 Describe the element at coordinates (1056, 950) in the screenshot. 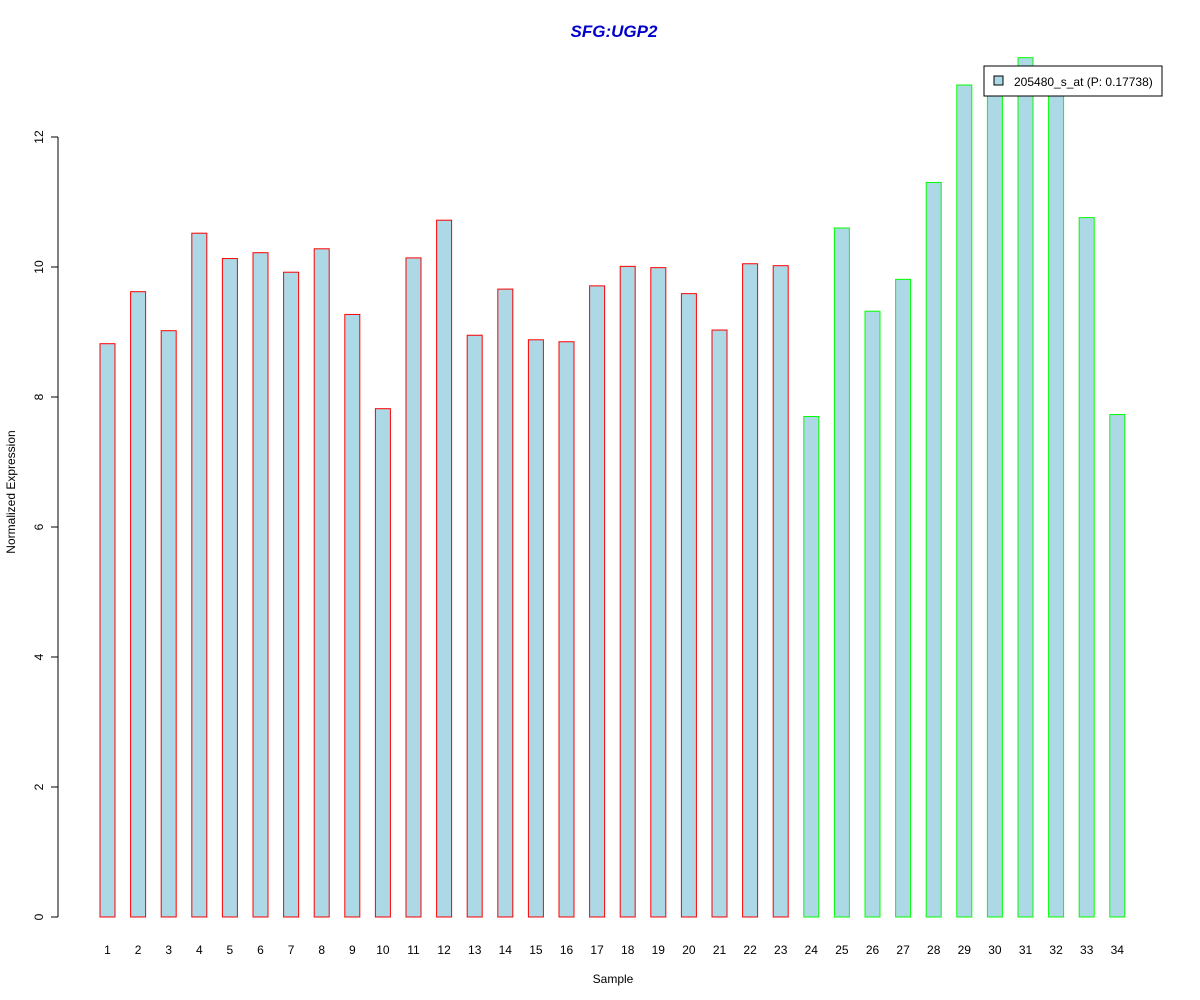

I see `x-tick-label: 32` at that location.